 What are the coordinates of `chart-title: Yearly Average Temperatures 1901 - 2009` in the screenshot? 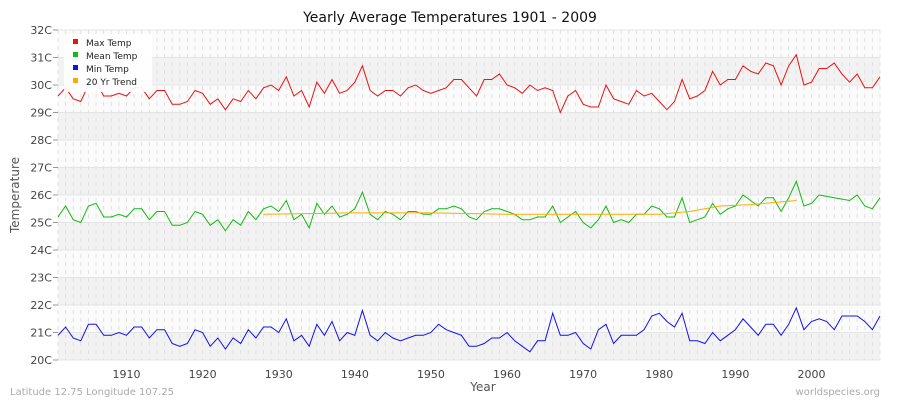 It's located at (449, 18).